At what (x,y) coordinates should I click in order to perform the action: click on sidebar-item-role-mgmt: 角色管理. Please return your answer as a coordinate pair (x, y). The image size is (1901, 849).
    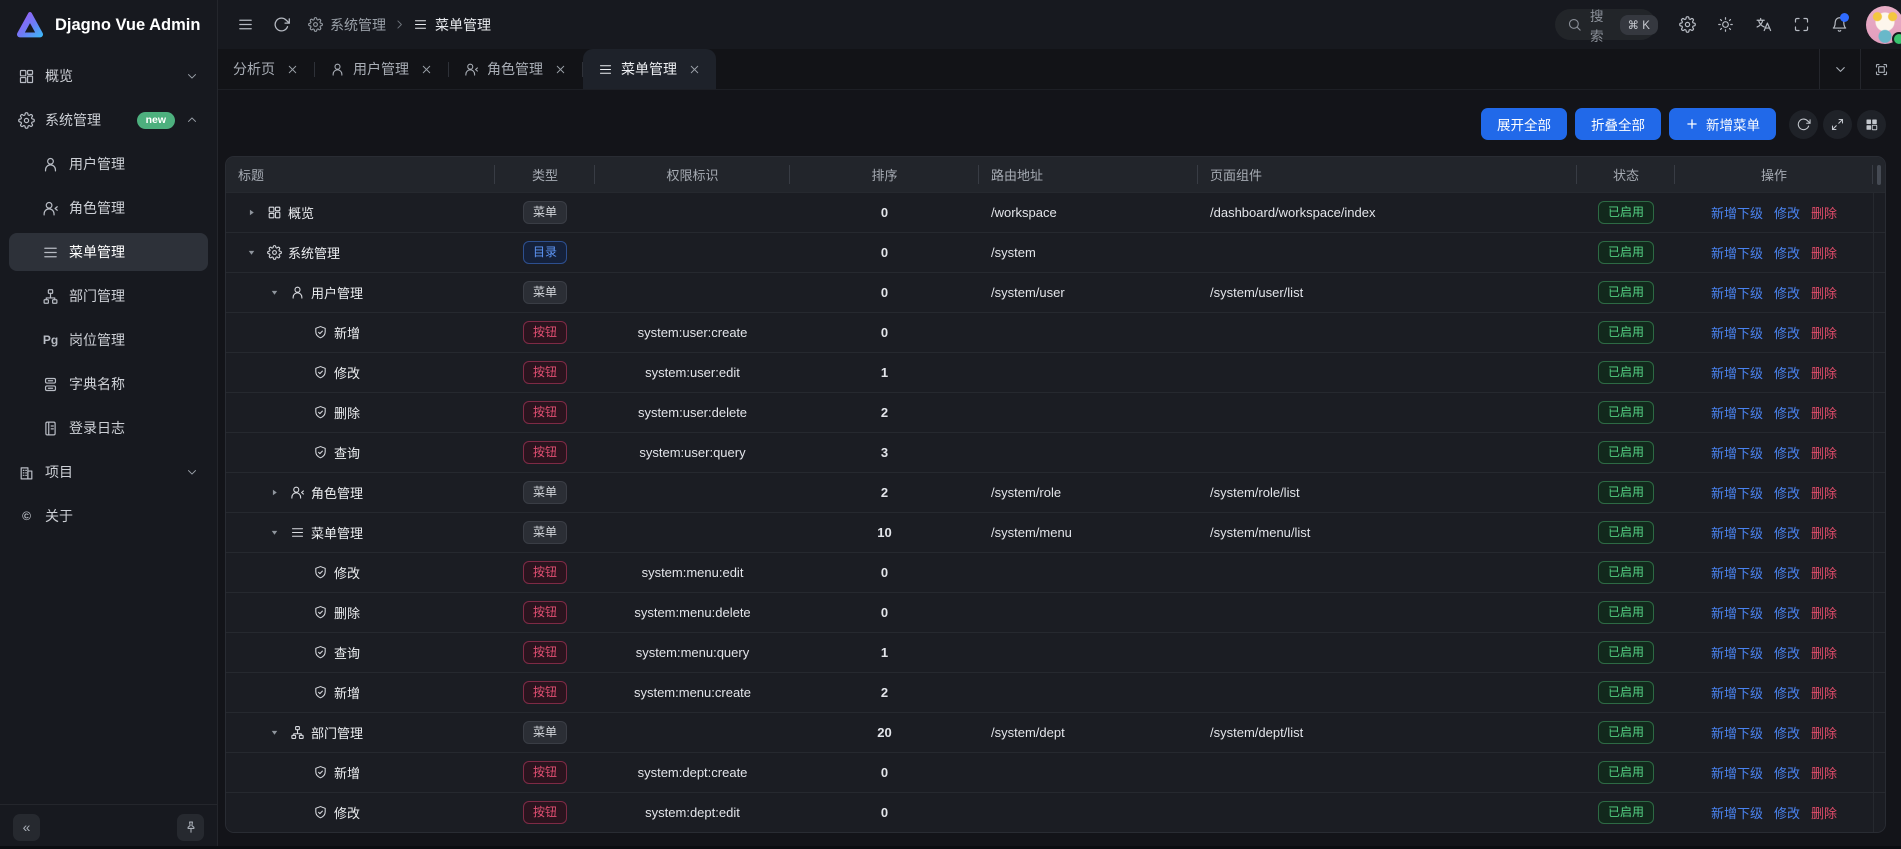
    Looking at the image, I should click on (108, 208).